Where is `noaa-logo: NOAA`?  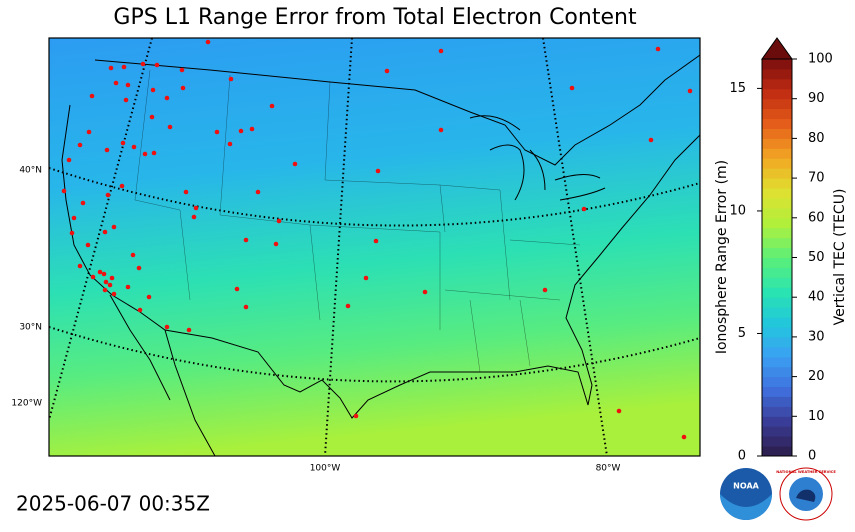 noaa-logo: NOAA is located at coordinates (746, 494).